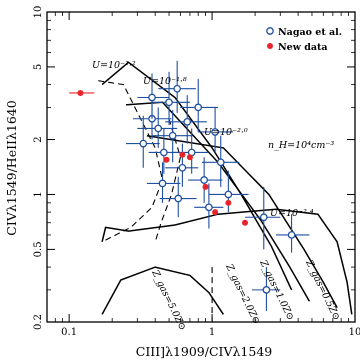  I want to click on y-tick-label: 10, so click(38, 12).